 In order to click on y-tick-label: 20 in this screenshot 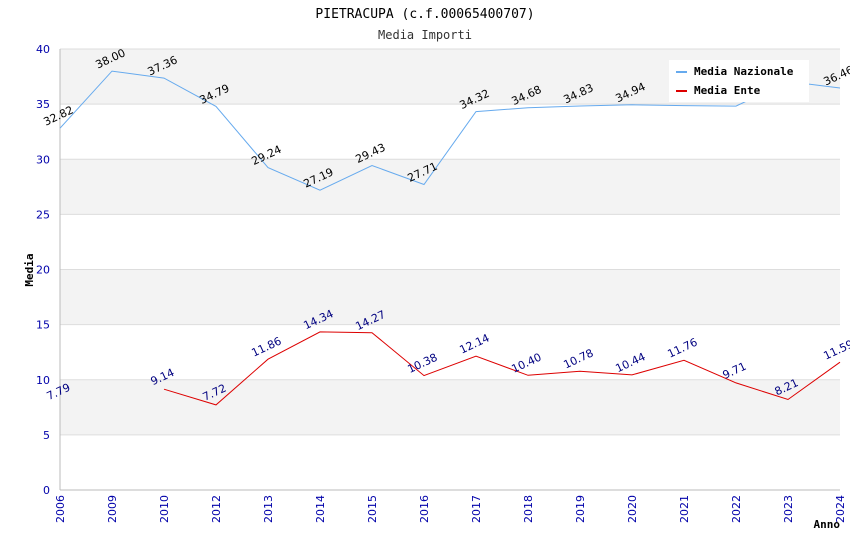, I will do `click(43, 270)`.